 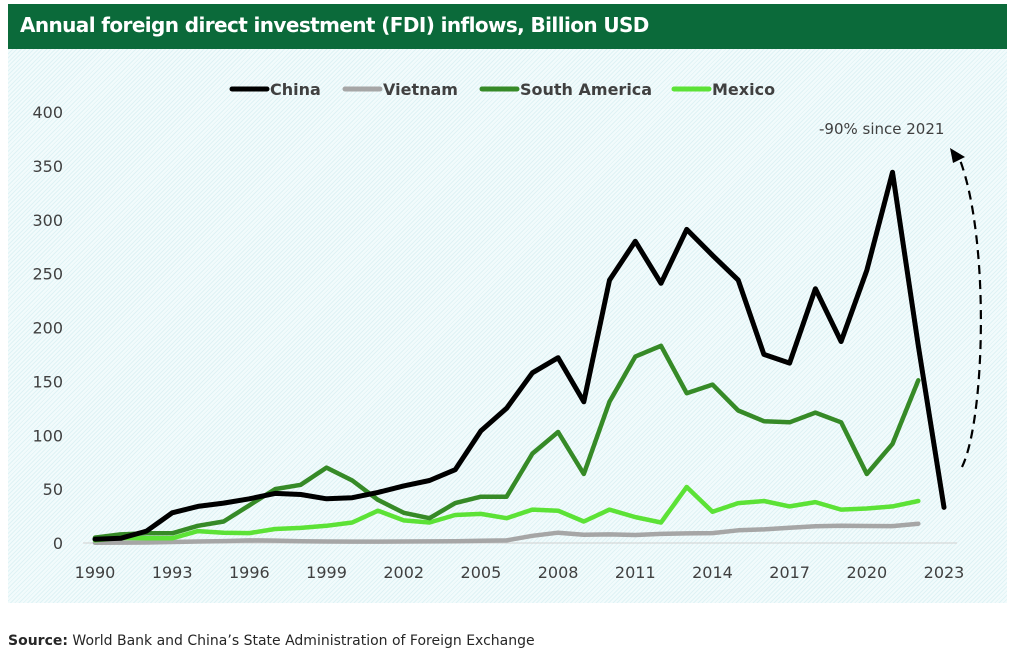 What do you see at coordinates (47, 435) in the screenshot?
I see `y-tick-label: 100` at bounding box center [47, 435].